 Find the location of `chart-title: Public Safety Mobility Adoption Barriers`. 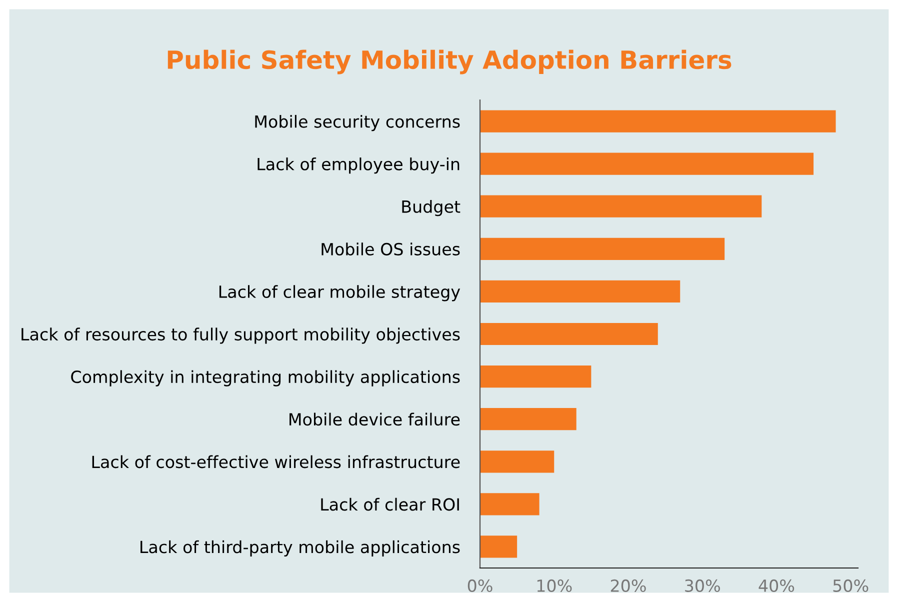

chart-title: Public Safety Mobility Adoption Barriers is located at coordinates (450, 62).